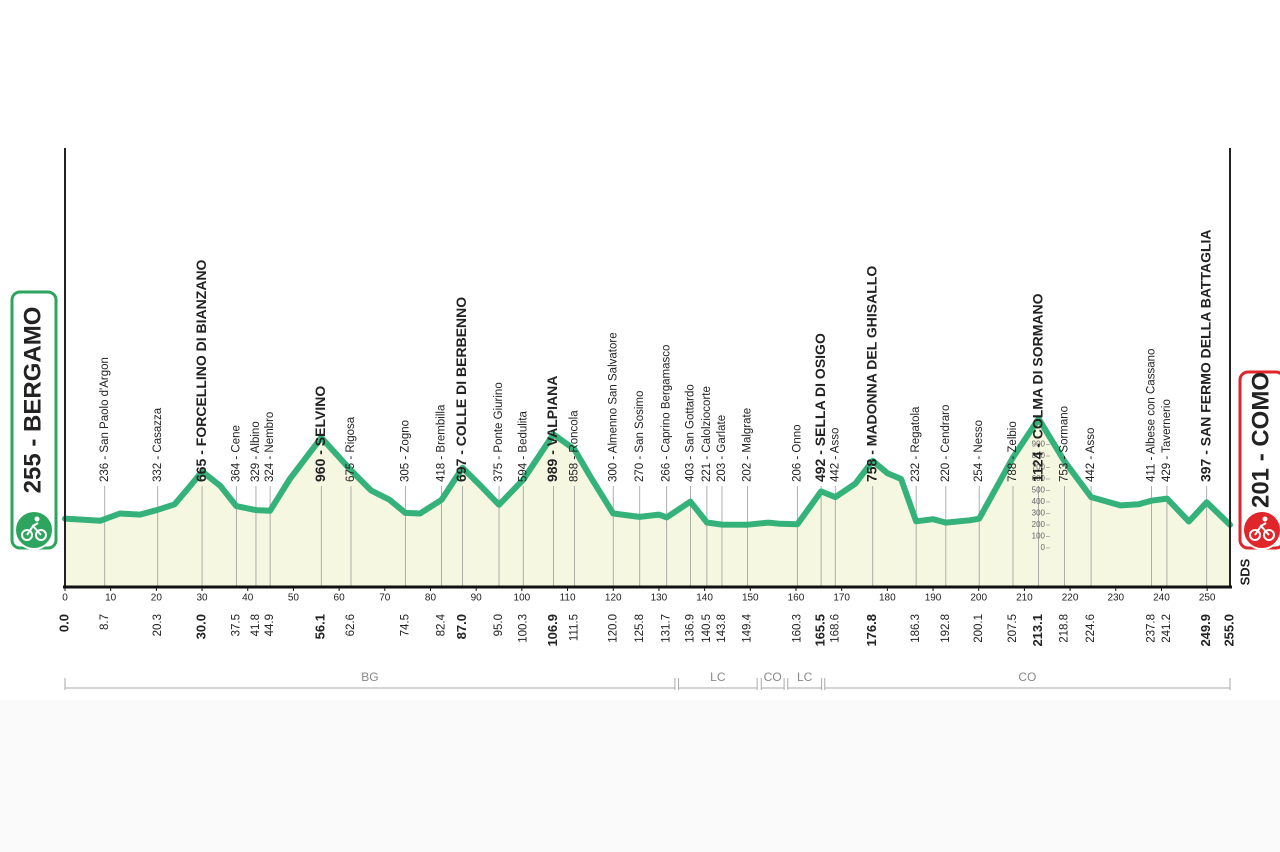  I want to click on waypoint-name: 697 - COLLE DI BERBENNO, so click(461, 389).